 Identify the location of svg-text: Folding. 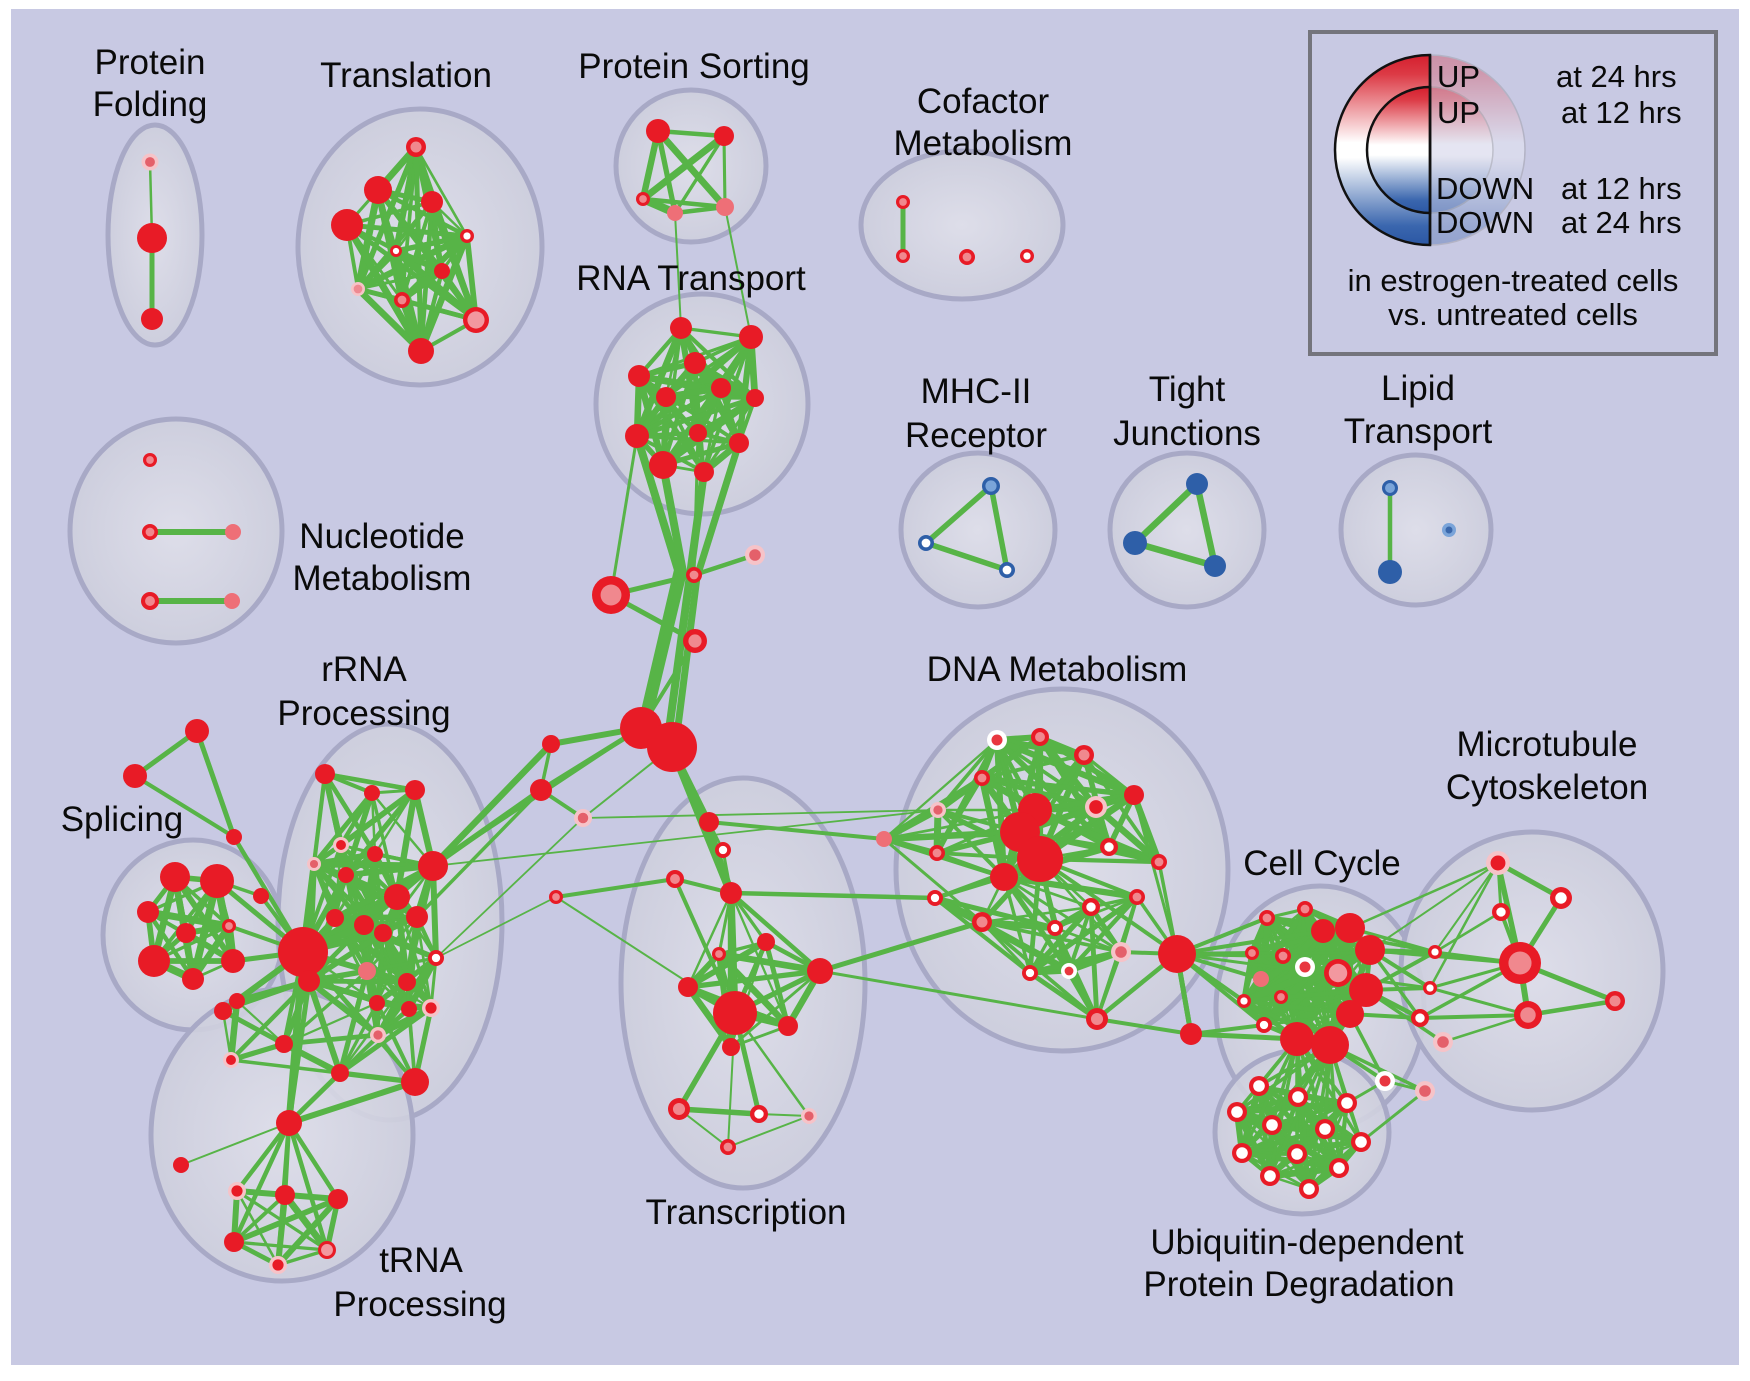
(150, 104).